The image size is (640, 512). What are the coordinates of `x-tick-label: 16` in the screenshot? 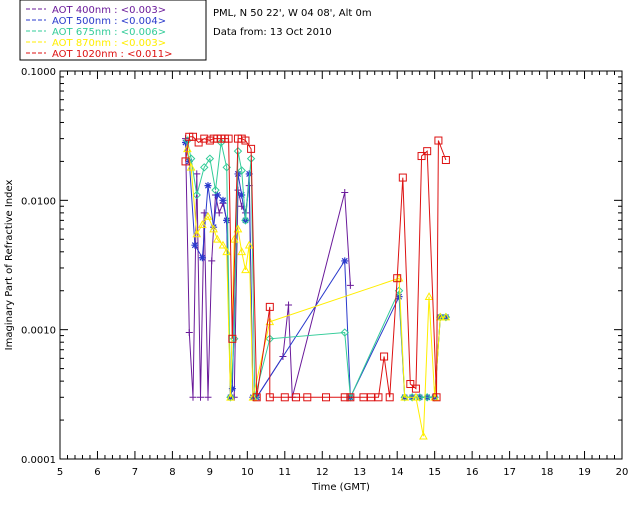 It's located at (472, 472).